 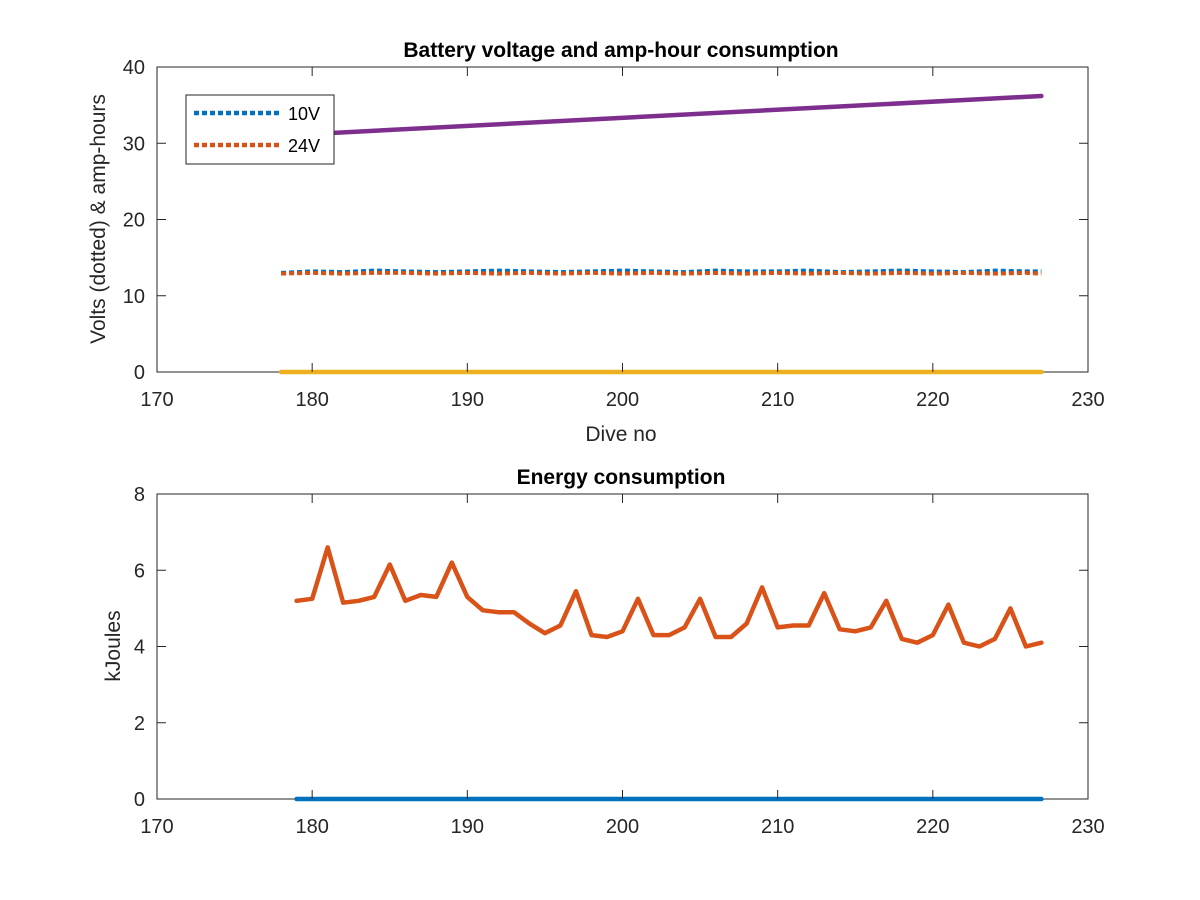 I want to click on chart-title-energy: Energy consumption, so click(x=621, y=477).